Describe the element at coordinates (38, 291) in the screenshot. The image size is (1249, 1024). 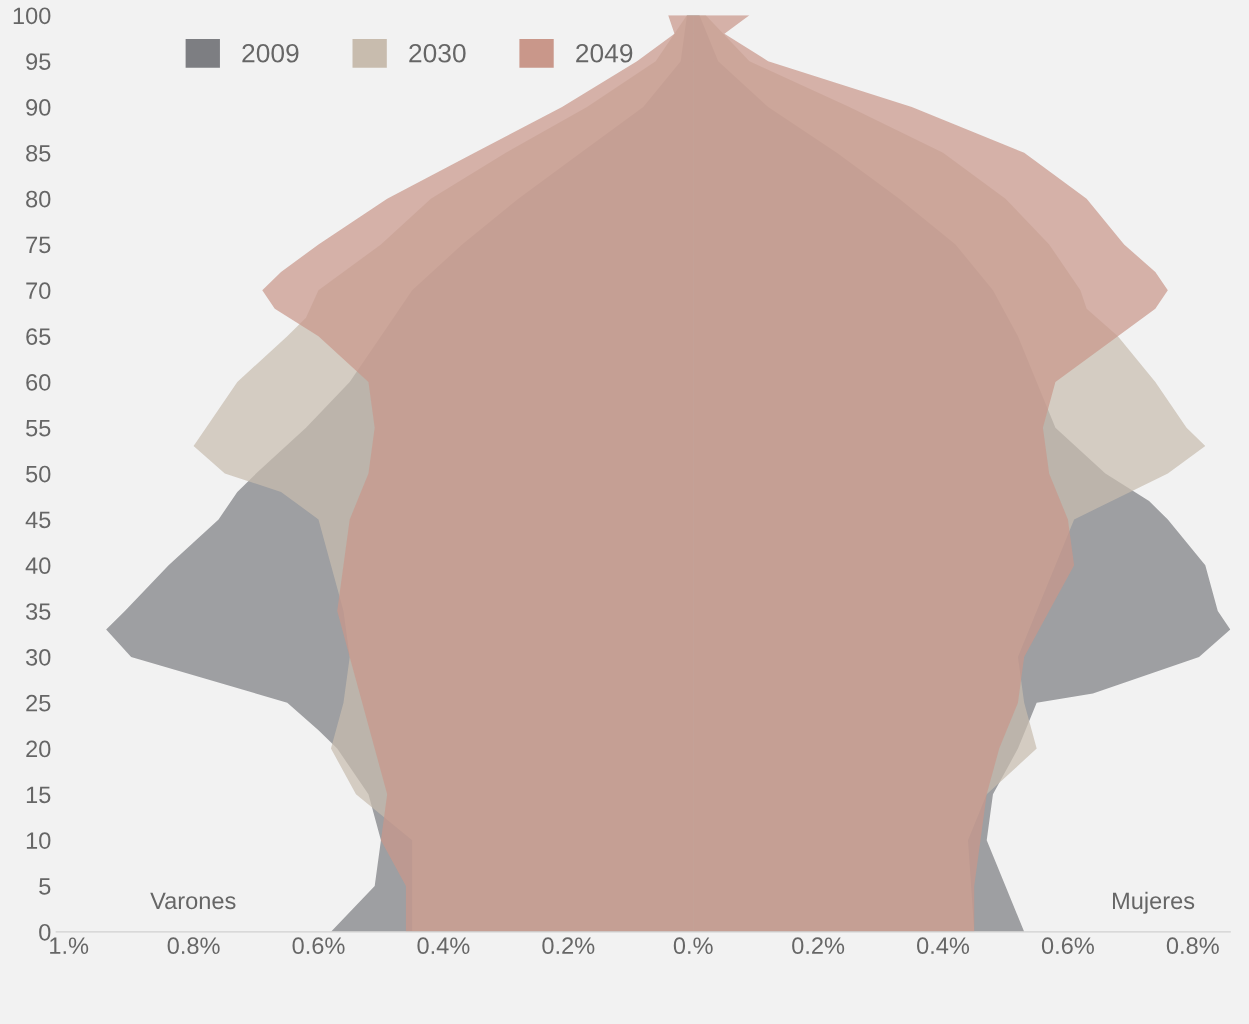
I see `y-tick-label: 70` at that location.